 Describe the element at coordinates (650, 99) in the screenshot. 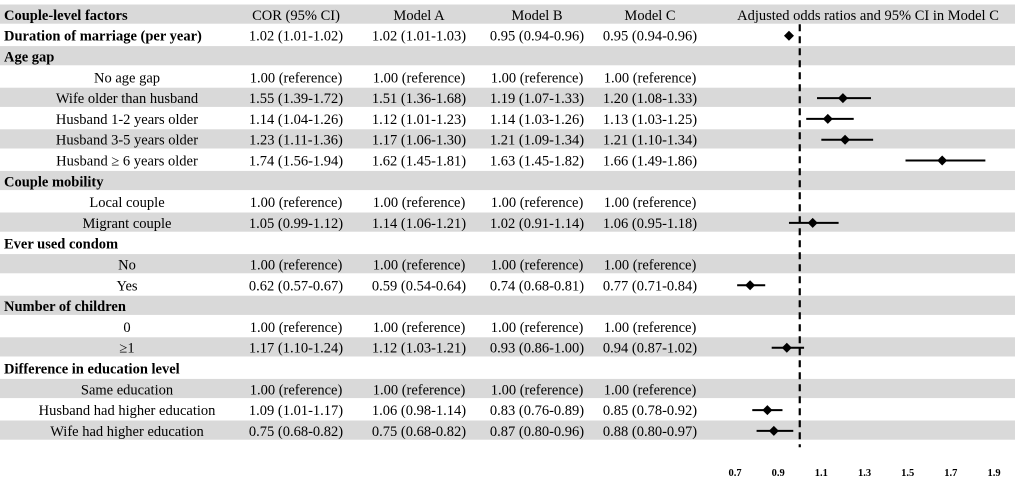

I see `estimate-cell: 1.20 (1.08-1.33)` at that location.